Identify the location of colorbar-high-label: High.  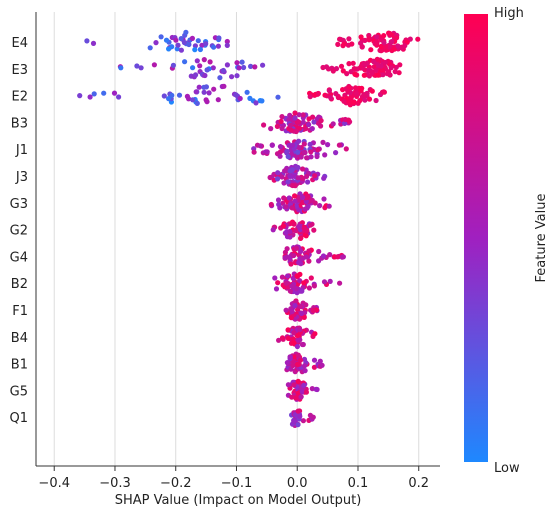
(509, 13).